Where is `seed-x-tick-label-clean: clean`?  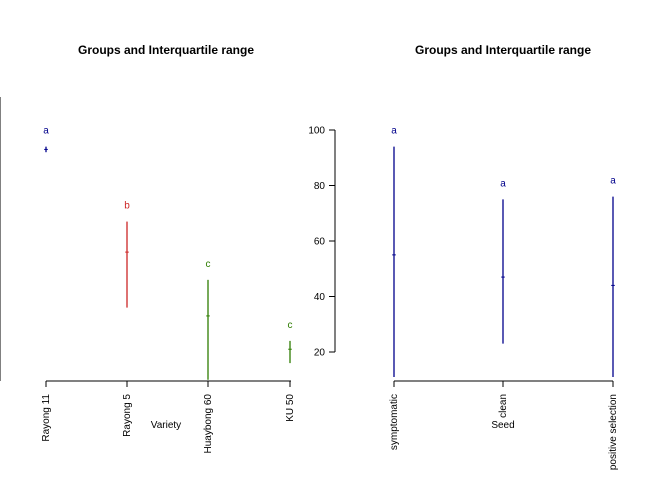 seed-x-tick-label-clean: clean is located at coordinates (503, 406).